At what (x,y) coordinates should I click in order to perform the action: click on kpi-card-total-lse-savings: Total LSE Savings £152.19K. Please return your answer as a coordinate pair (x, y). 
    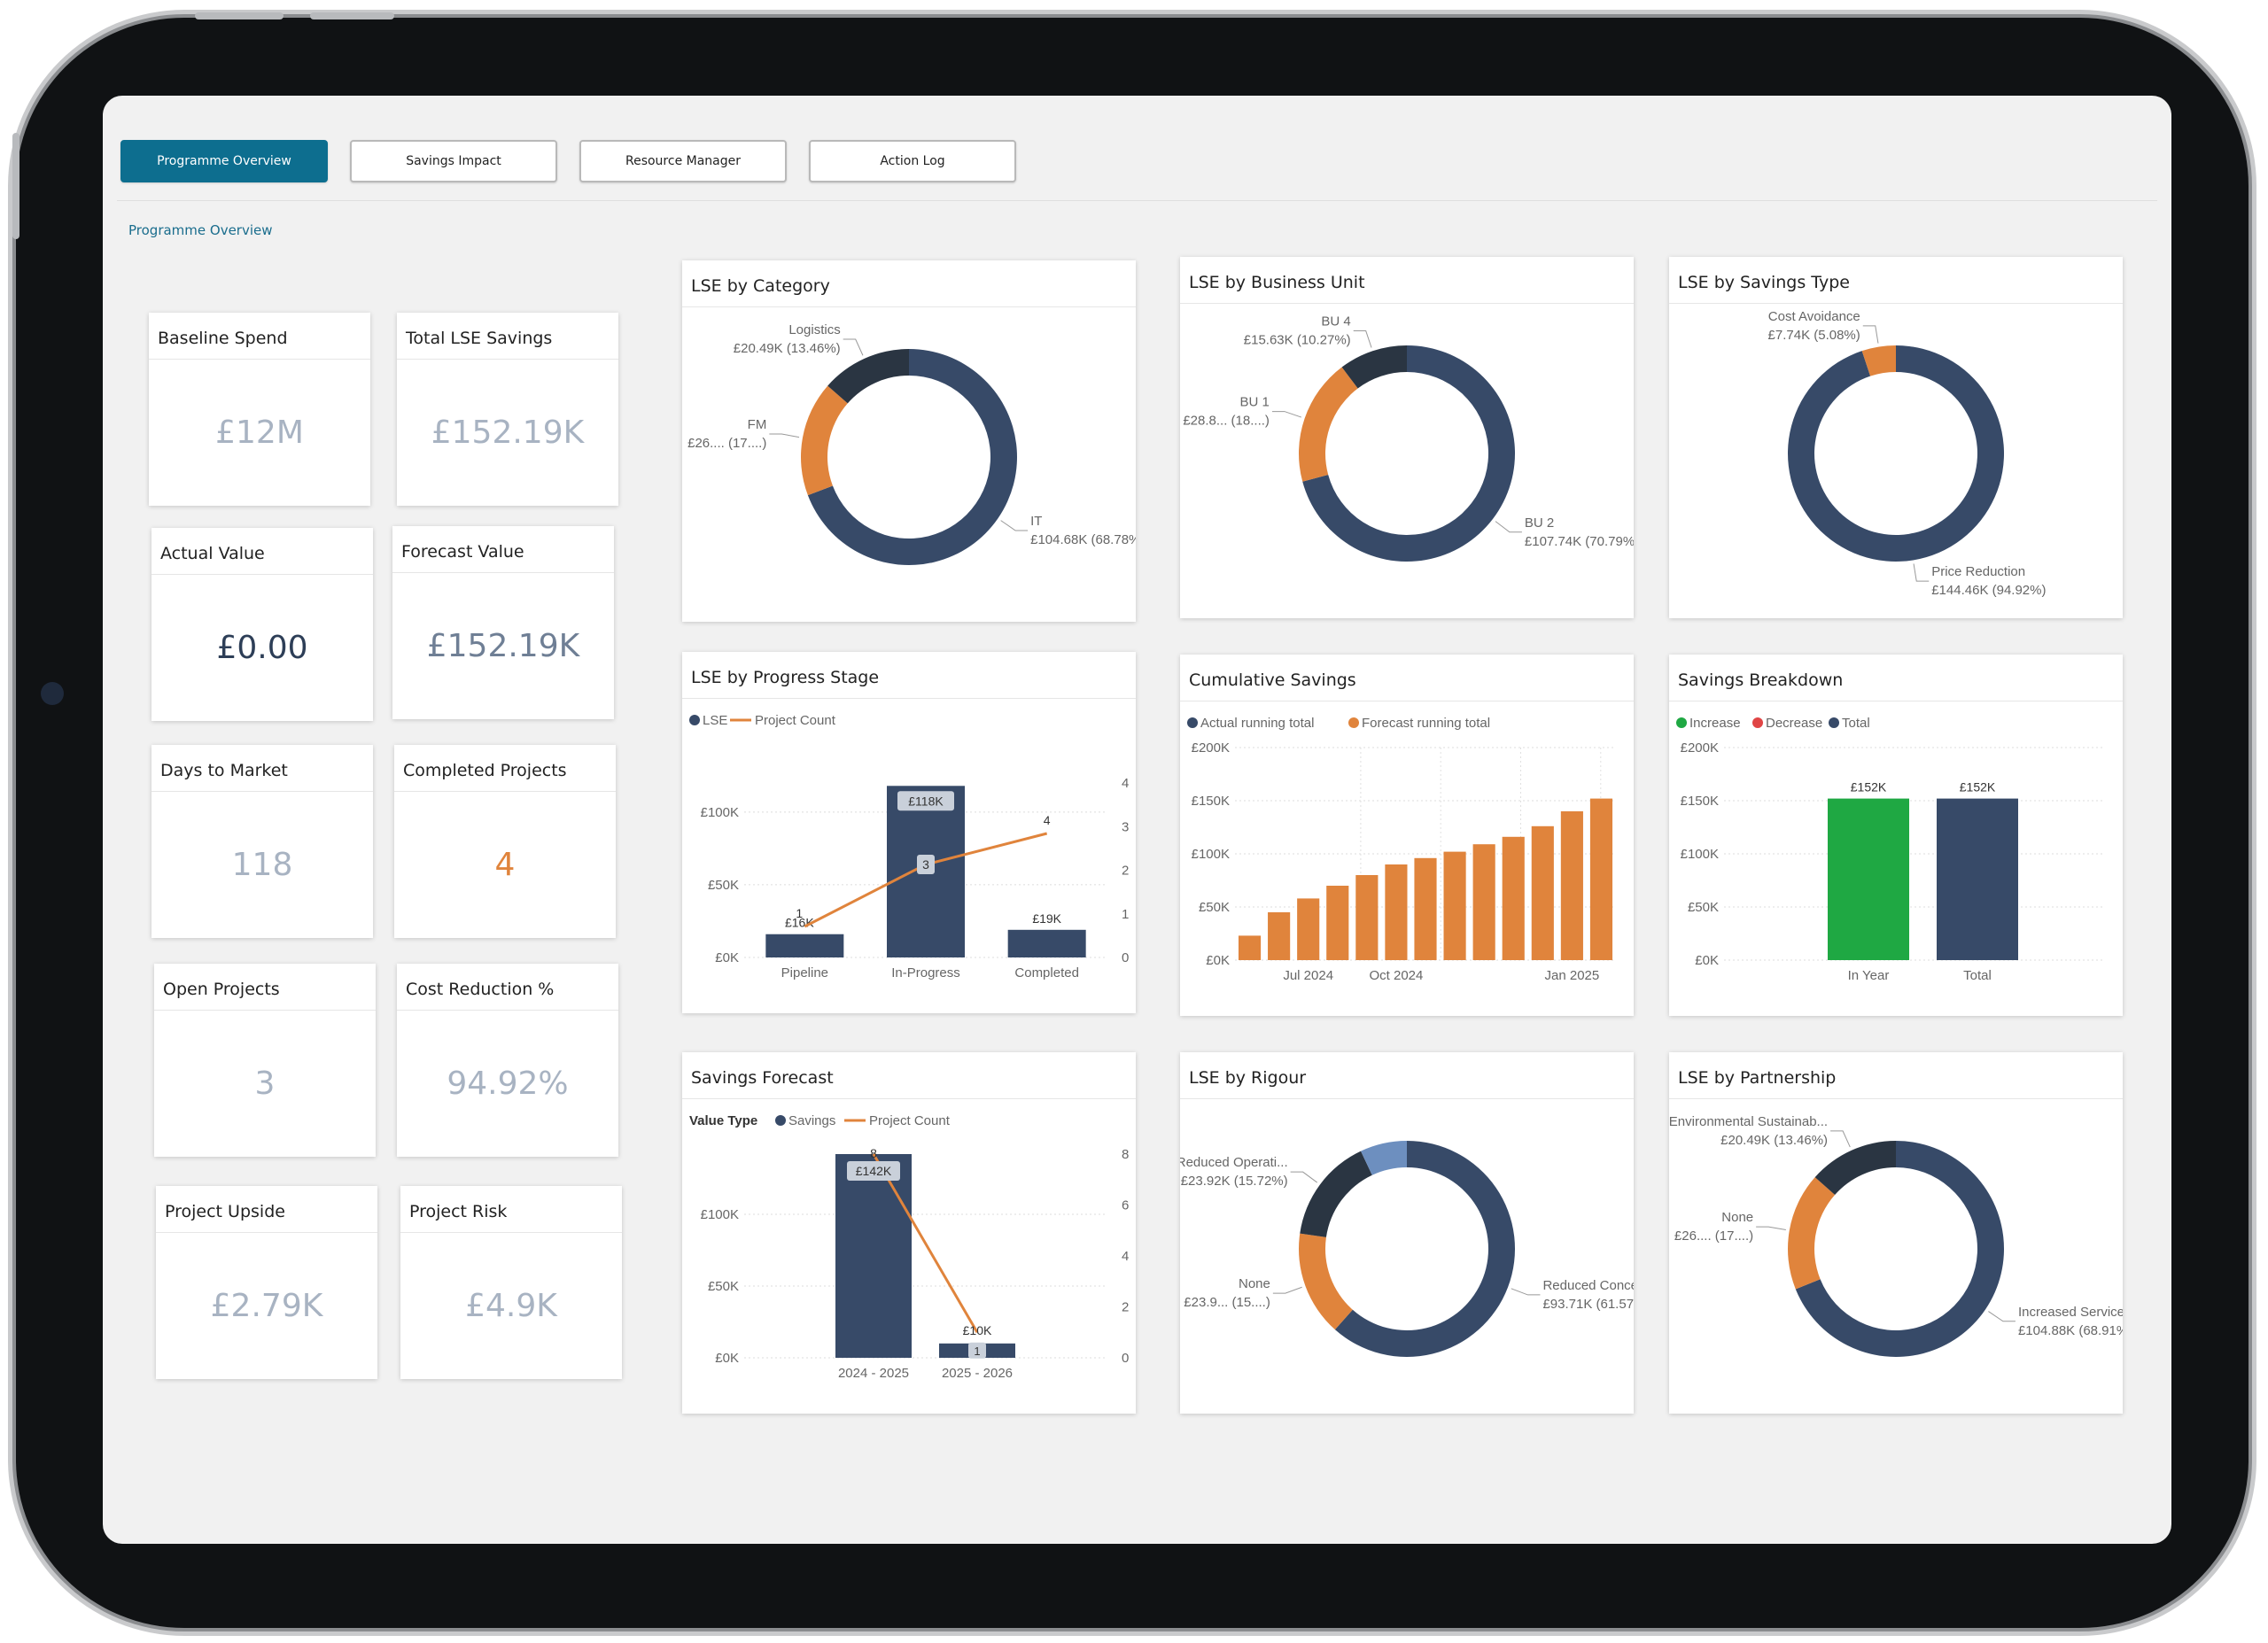
    Looking at the image, I should click on (507, 409).